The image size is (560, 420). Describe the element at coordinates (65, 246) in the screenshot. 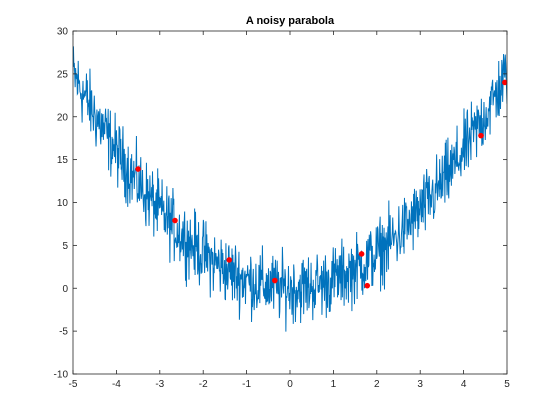

I see `y-tick-label: 5` at that location.